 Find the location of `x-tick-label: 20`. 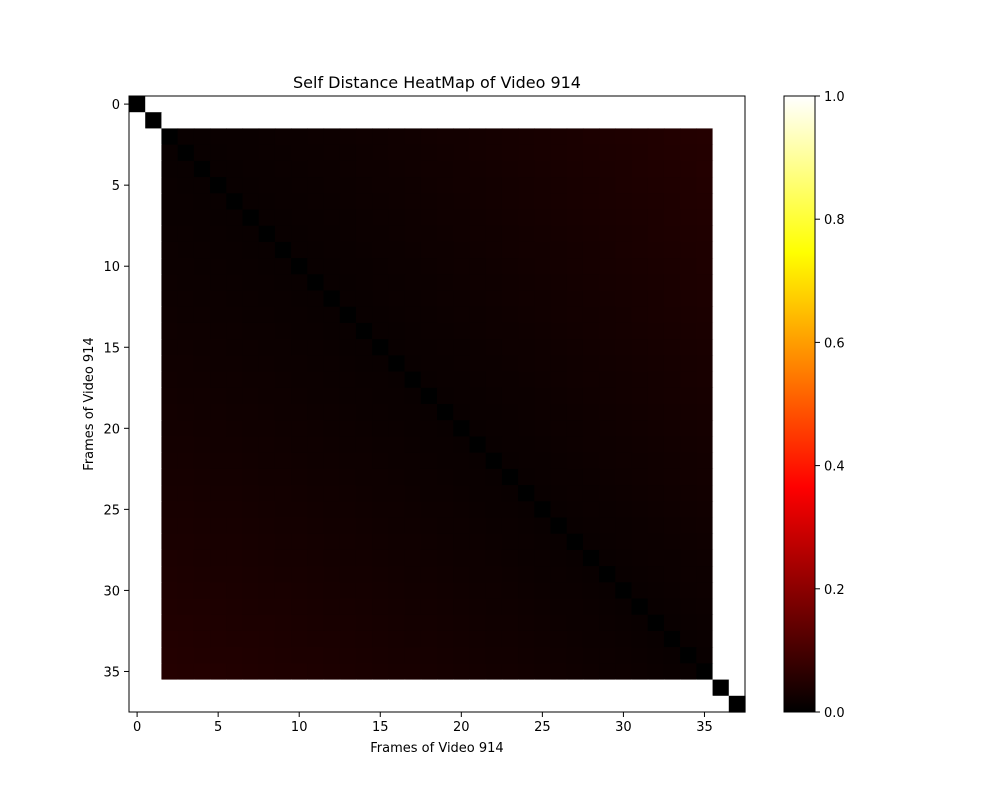

x-tick-label: 20 is located at coordinates (461, 727).